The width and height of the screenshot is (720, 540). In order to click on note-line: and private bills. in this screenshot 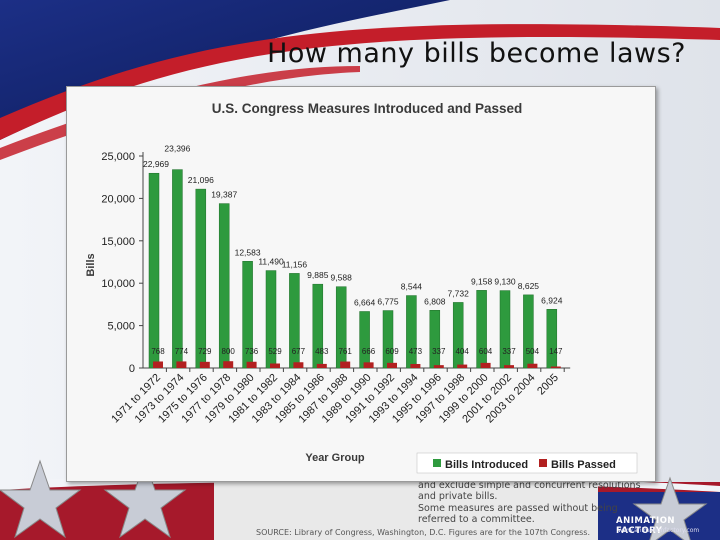, I will do `click(458, 496)`.